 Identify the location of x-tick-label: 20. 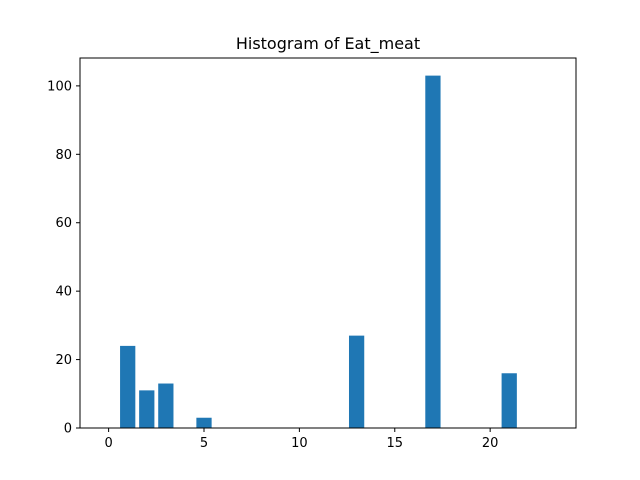
(490, 443).